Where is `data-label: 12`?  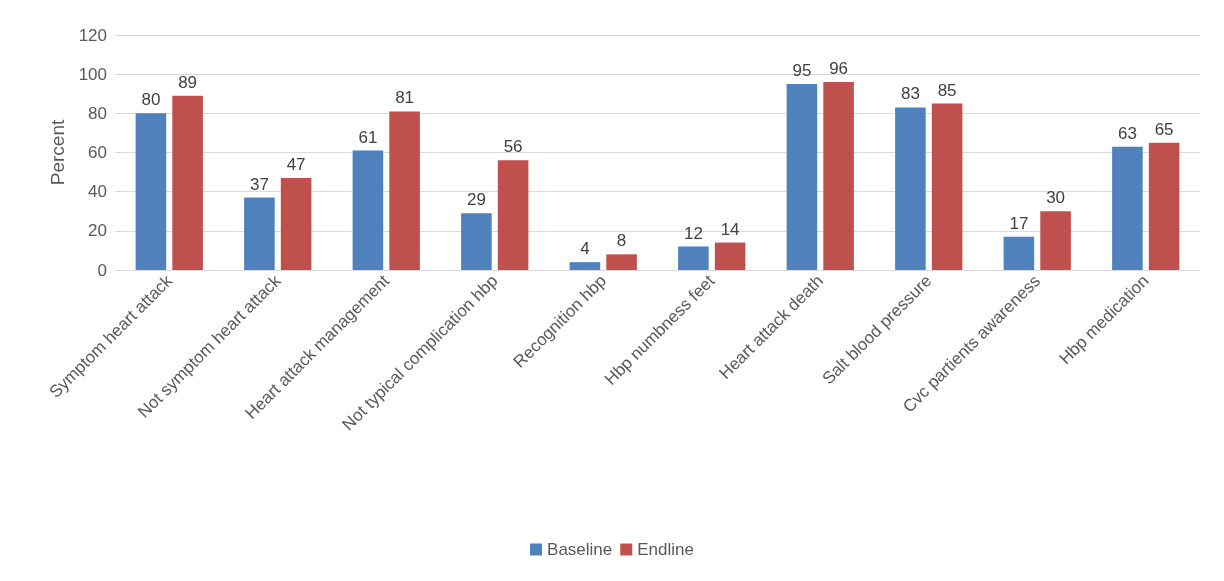 data-label: 12 is located at coordinates (693, 233).